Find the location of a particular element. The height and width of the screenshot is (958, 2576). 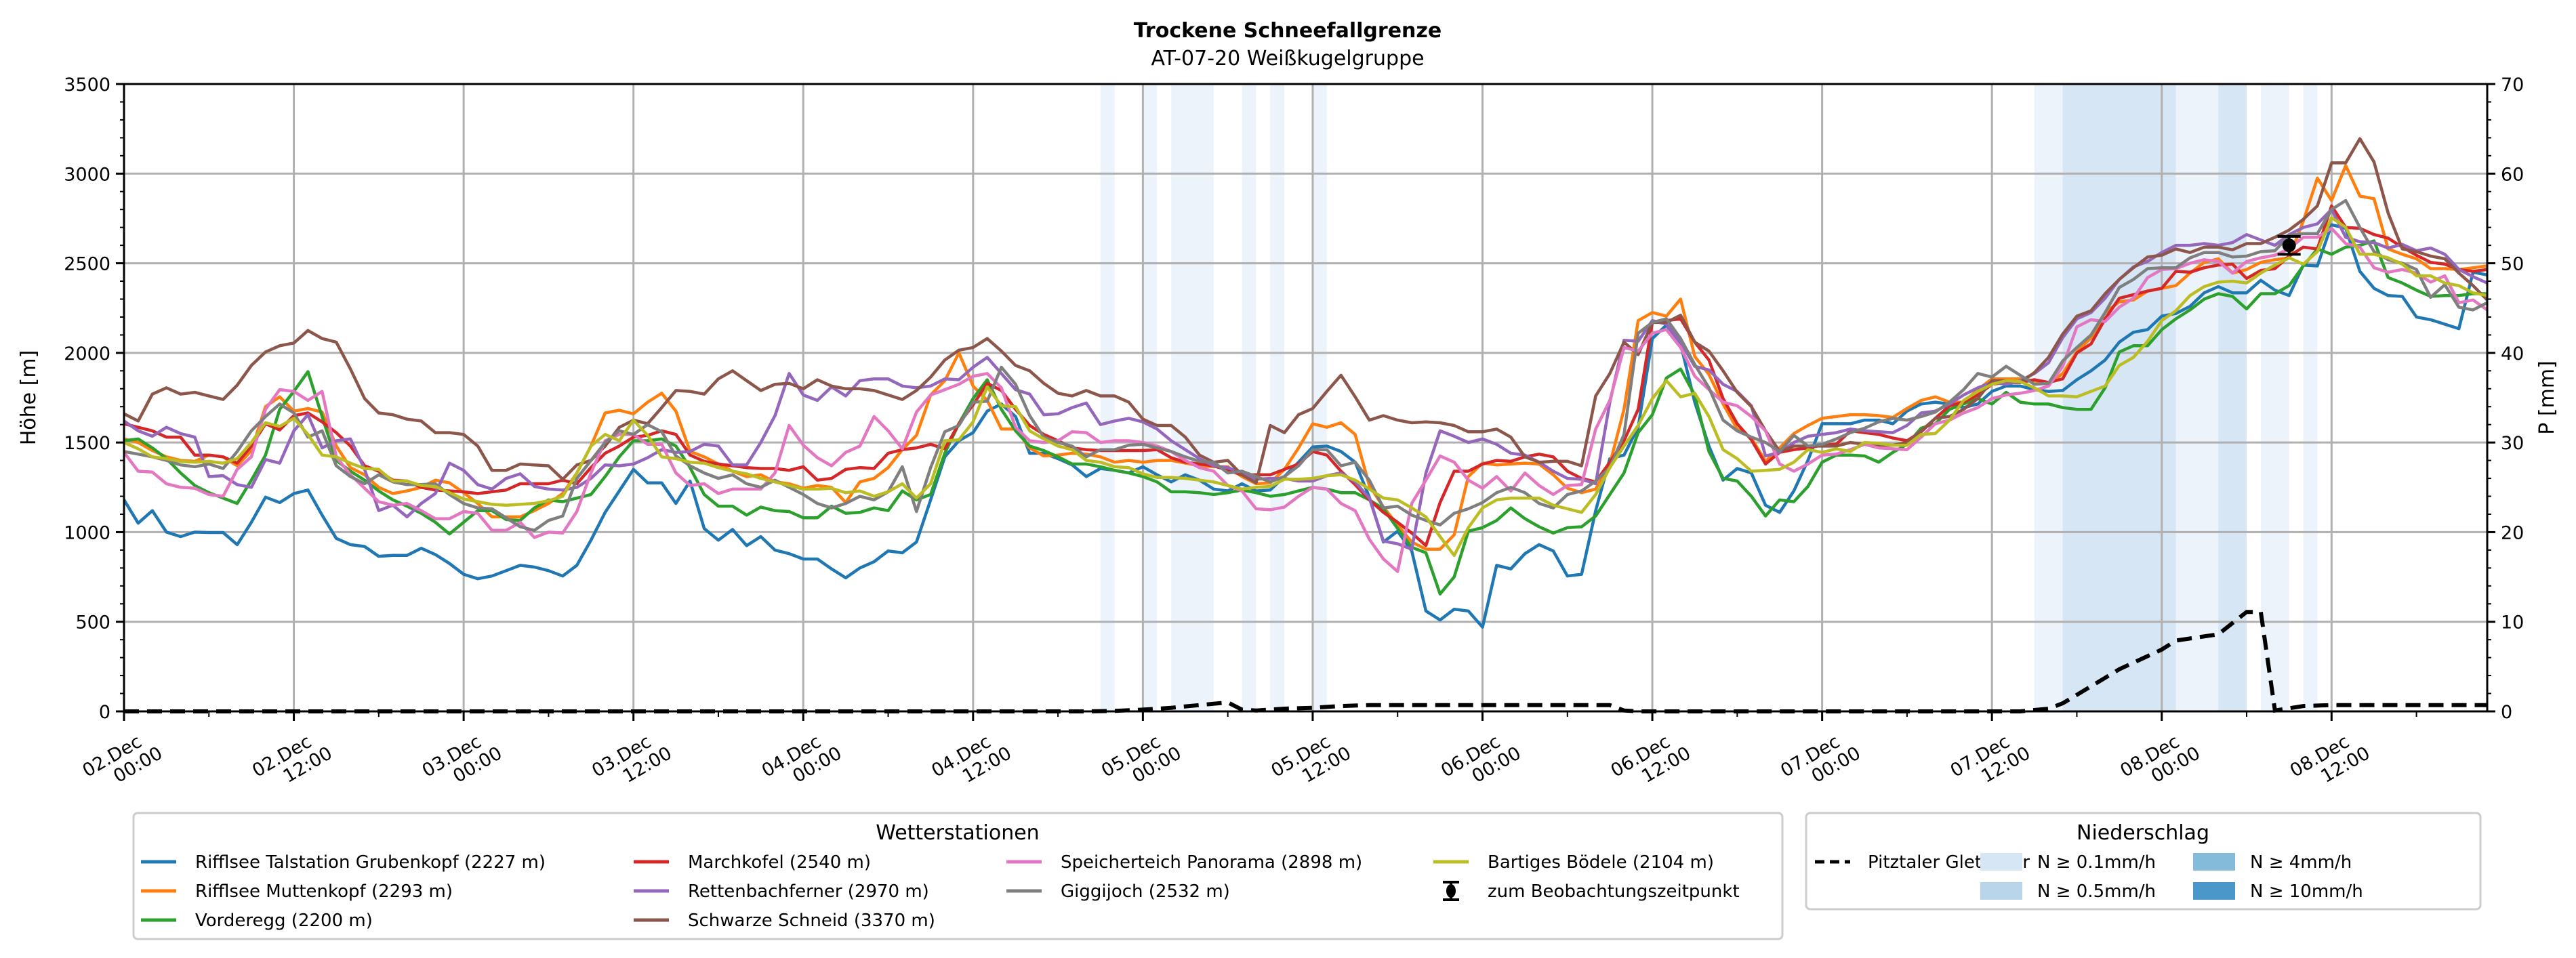

precip-legend-label: N ≥ 0.5mm/h is located at coordinates (2096, 891).